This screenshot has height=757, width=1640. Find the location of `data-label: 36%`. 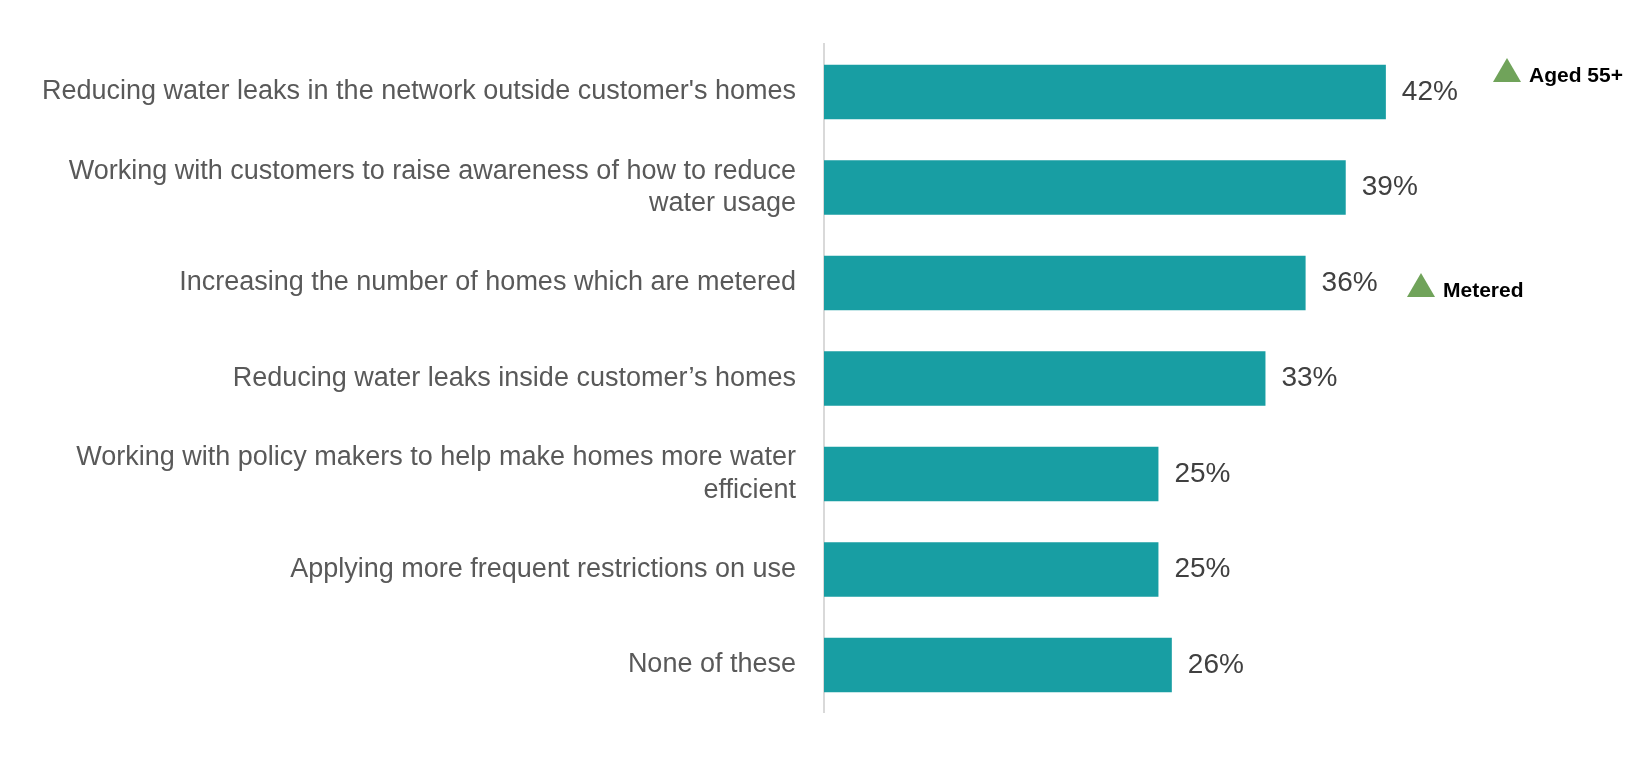

data-label: 36% is located at coordinates (1349, 281).